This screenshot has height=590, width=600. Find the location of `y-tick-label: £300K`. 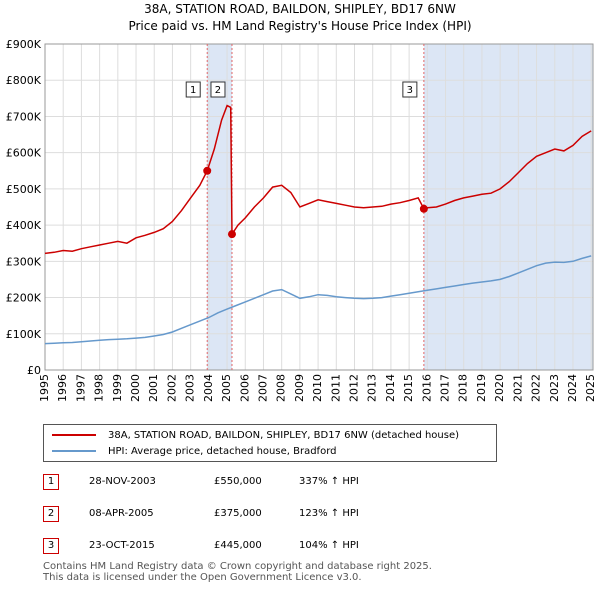

y-tick-label: £300K is located at coordinates (24, 261).